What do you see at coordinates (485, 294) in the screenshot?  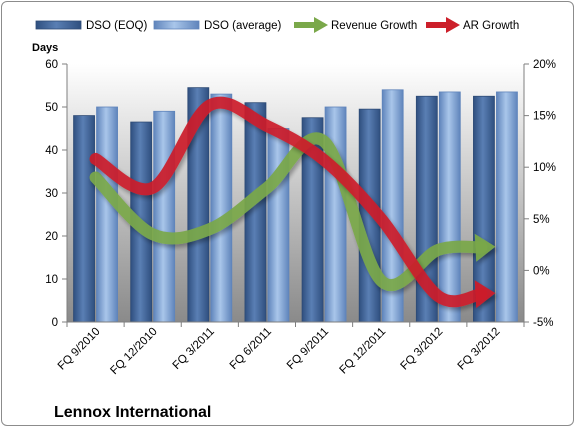 I see `arrowhead-ar-growth` at bounding box center [485, 294].